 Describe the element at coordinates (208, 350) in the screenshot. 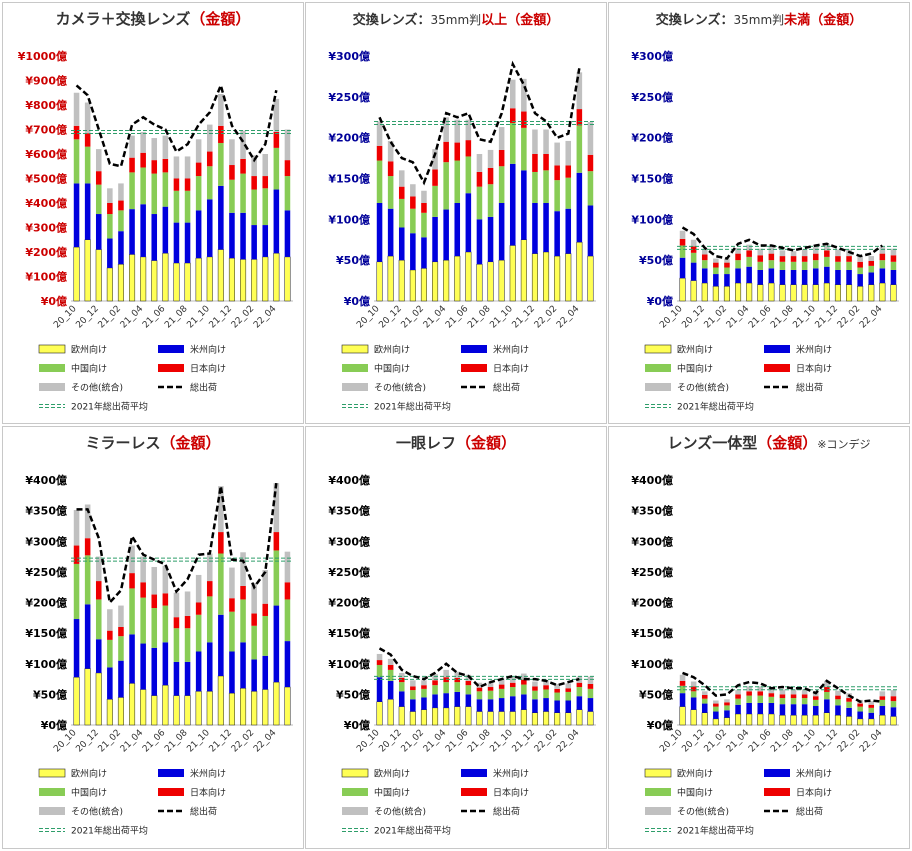

I see `legend-label-us: 米州向け` at that location.